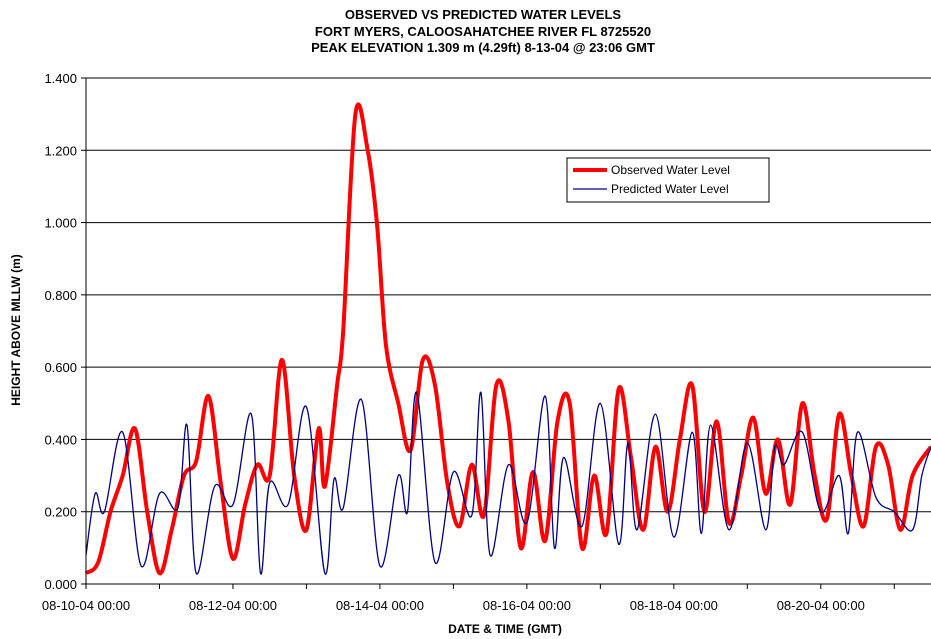  What do you see at coordinates (527, 605) in the screenshot?
I see `x-tick-label: 08-16-04 00:00` at bounding box center [527, 605].